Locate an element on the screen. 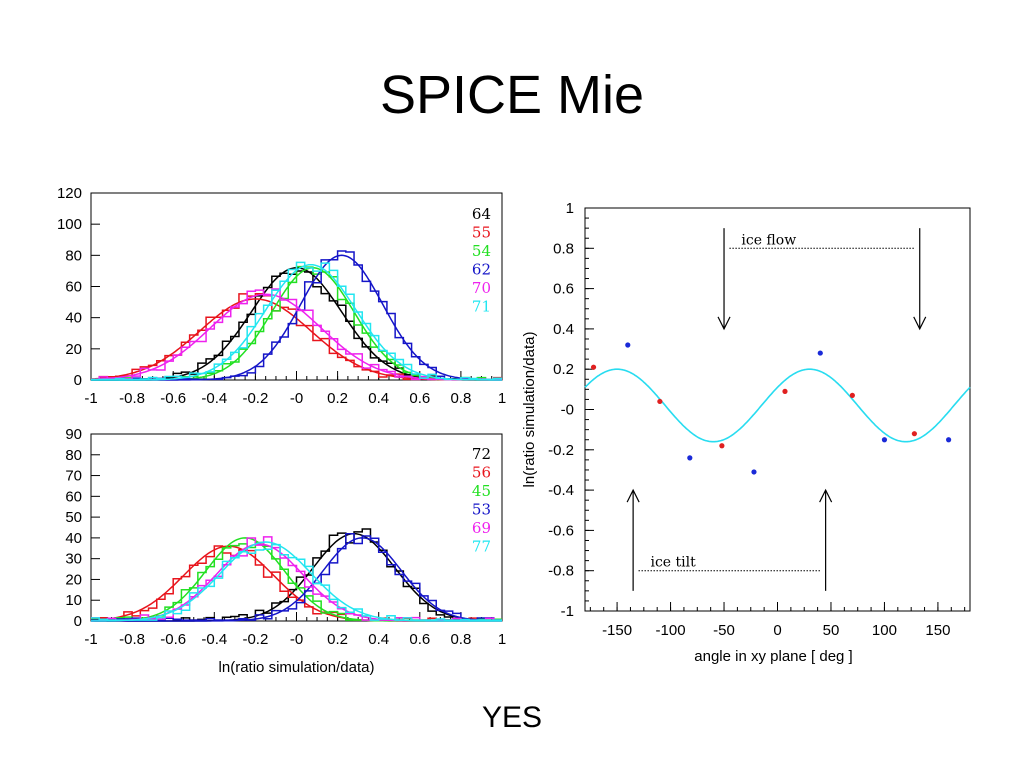  y-tick-label: 10 is located at coordinates (73, 600).